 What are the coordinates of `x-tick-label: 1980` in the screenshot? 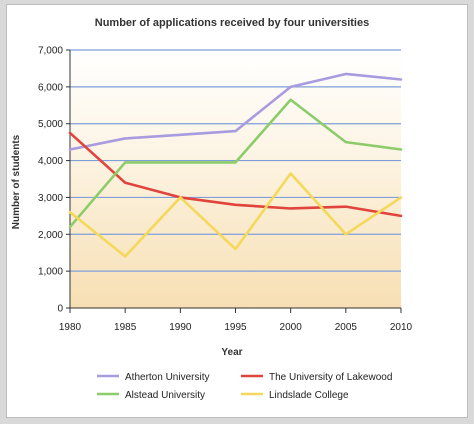 It's located at (70, 327).